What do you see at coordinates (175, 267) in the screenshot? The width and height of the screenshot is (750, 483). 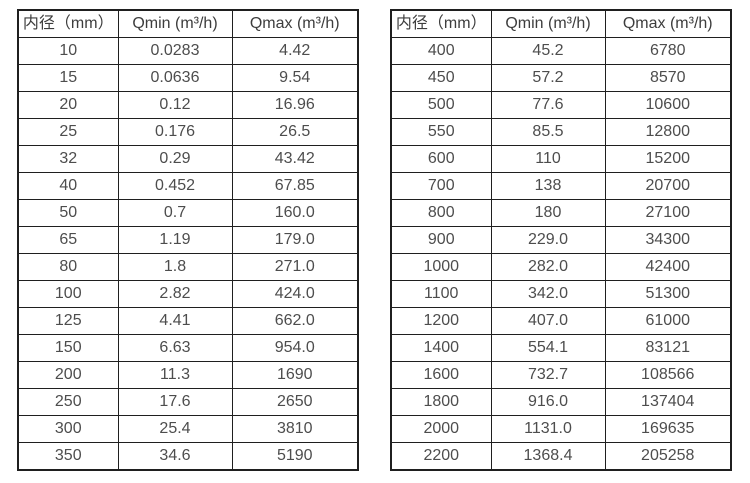 I see `cell-qmin: 1.8` at bounding box center [175, 267].